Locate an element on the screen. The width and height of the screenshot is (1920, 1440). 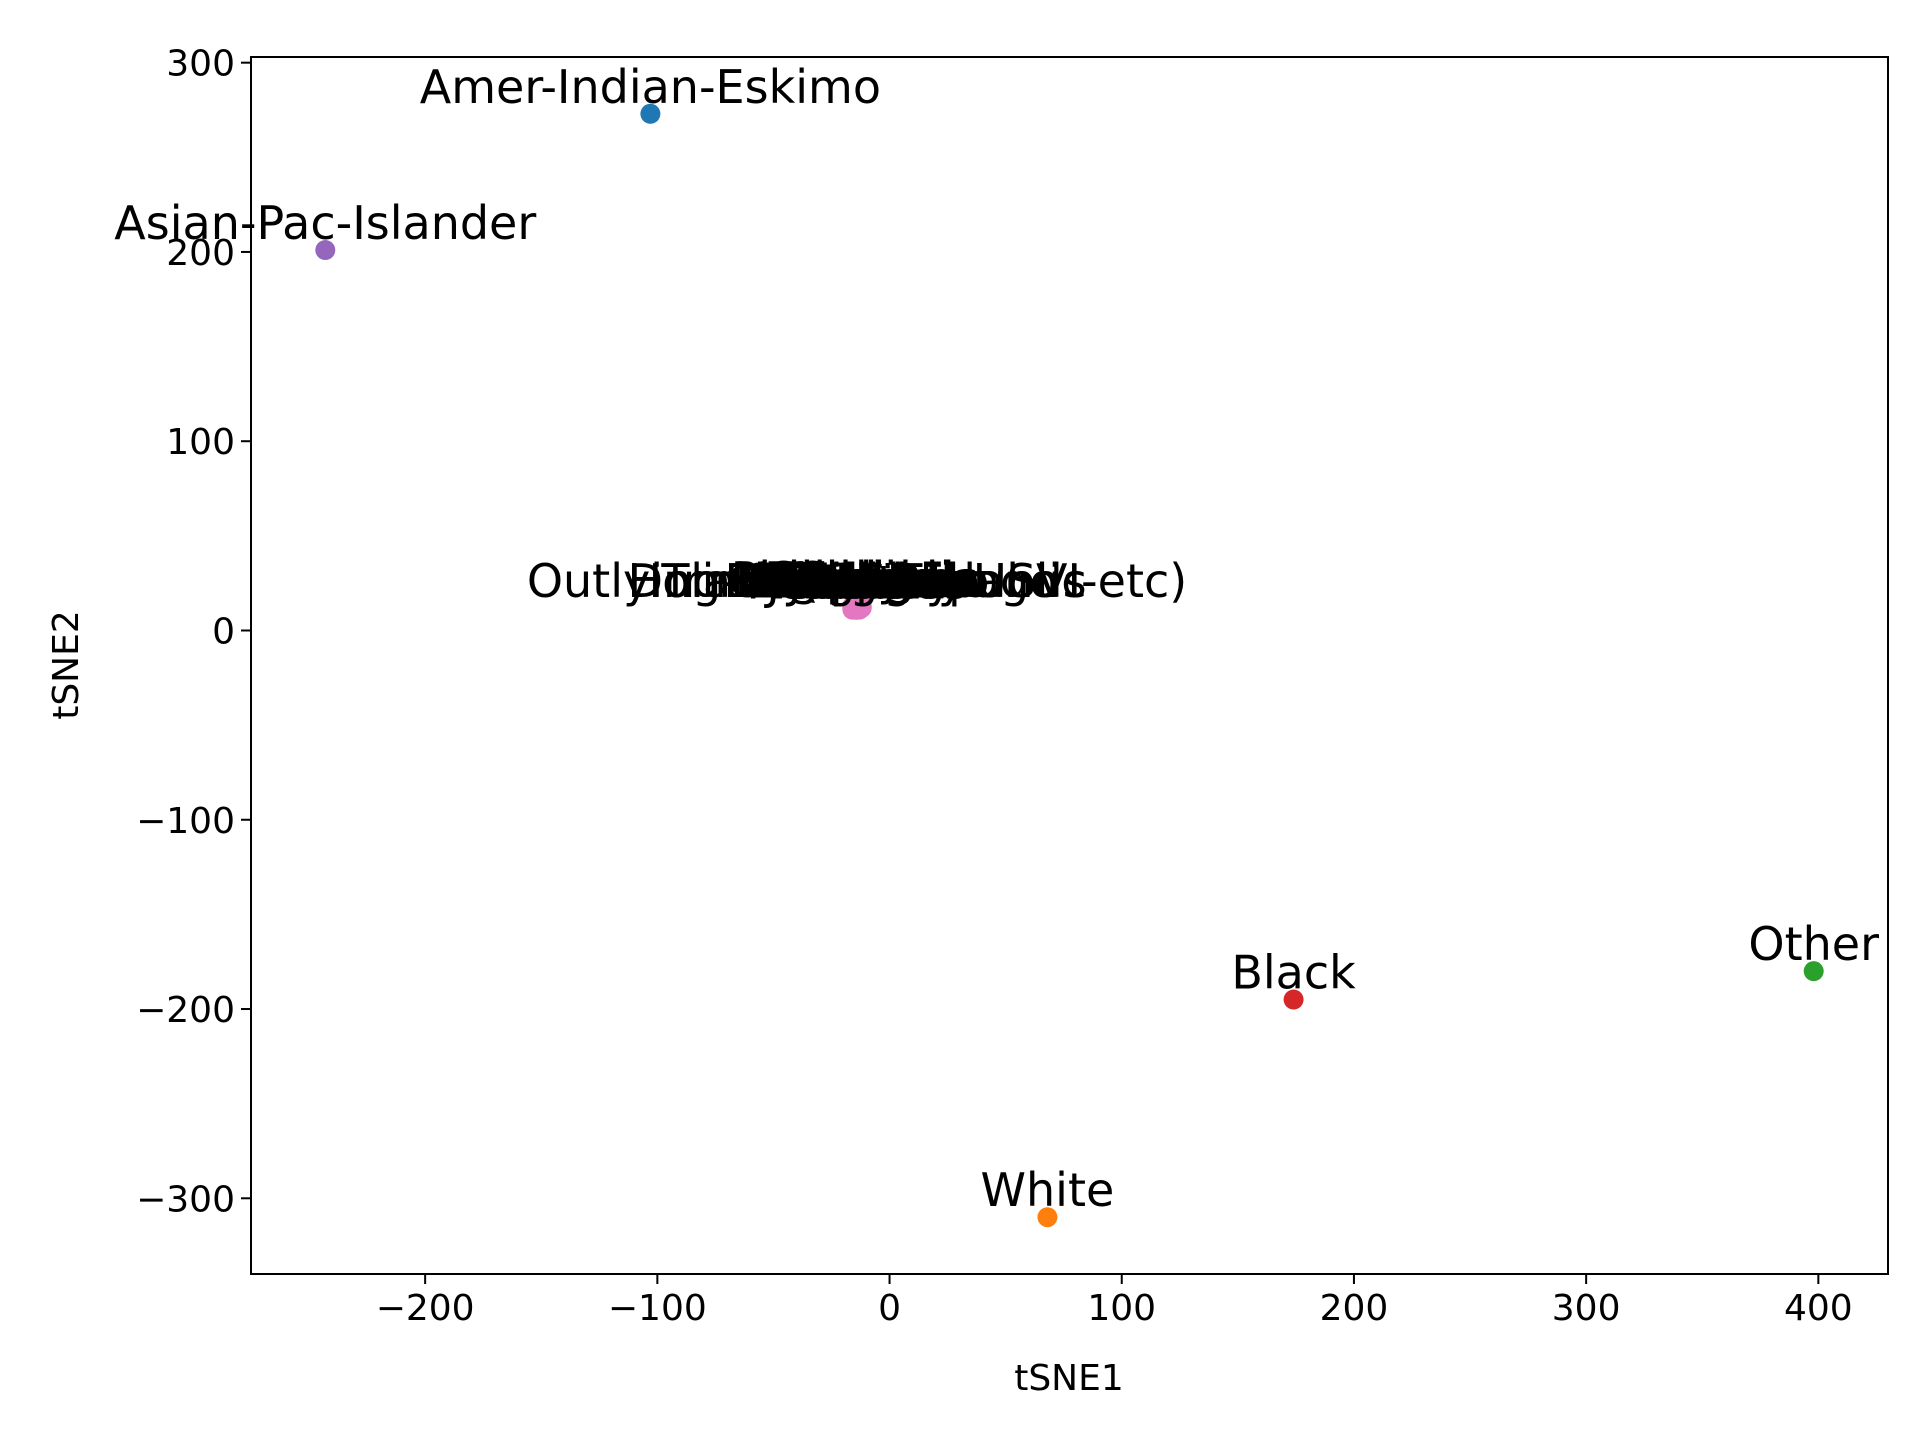
y-tick-label: 200 is located at coordinates (200, 253).